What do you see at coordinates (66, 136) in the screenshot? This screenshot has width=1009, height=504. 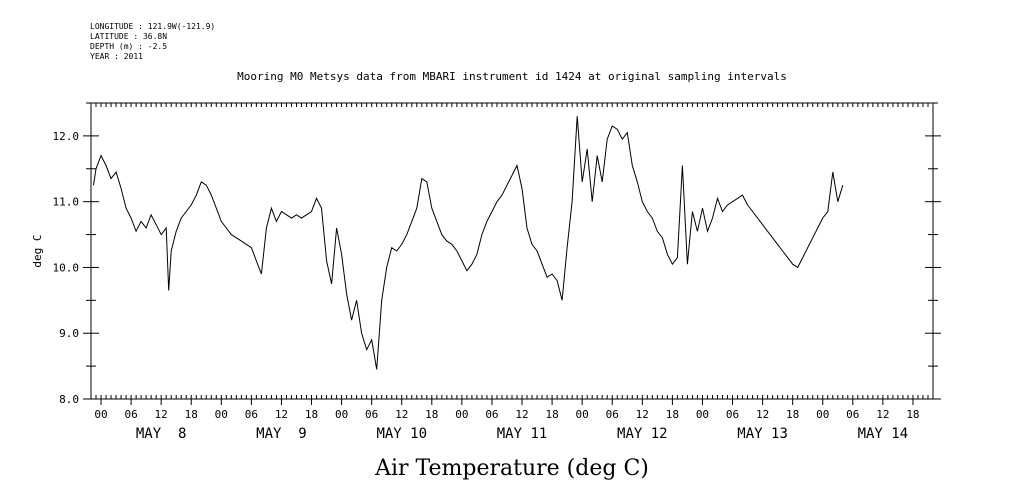 I see `y-tick-label: 12.0` at bounding box center [66, 136].